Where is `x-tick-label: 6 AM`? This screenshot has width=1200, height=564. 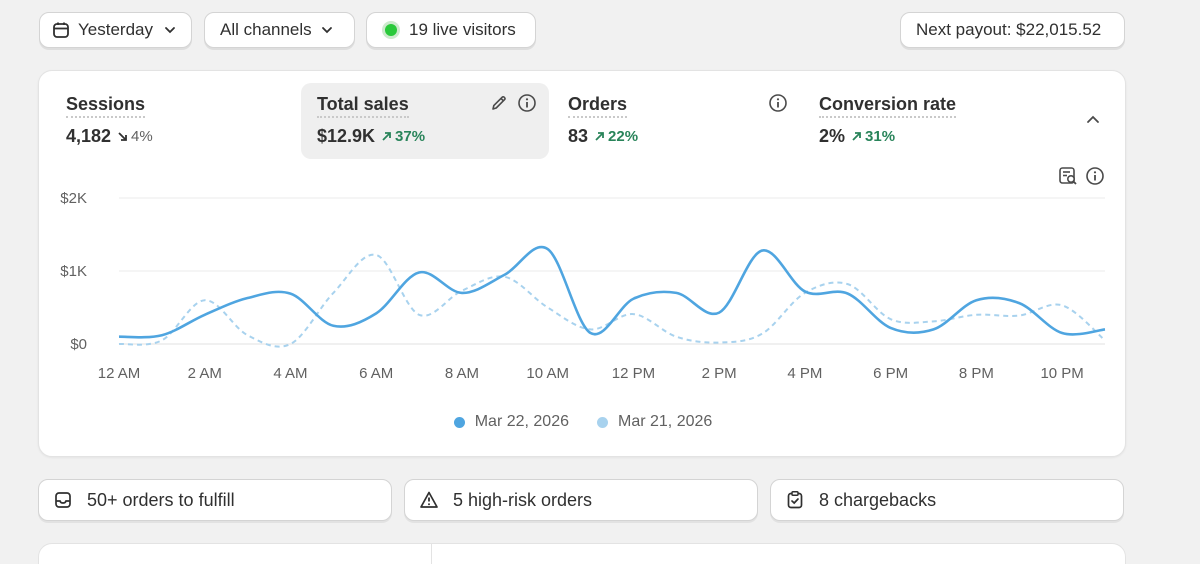
x-tick-label: 6 AM is located at coordinates (376, 373).